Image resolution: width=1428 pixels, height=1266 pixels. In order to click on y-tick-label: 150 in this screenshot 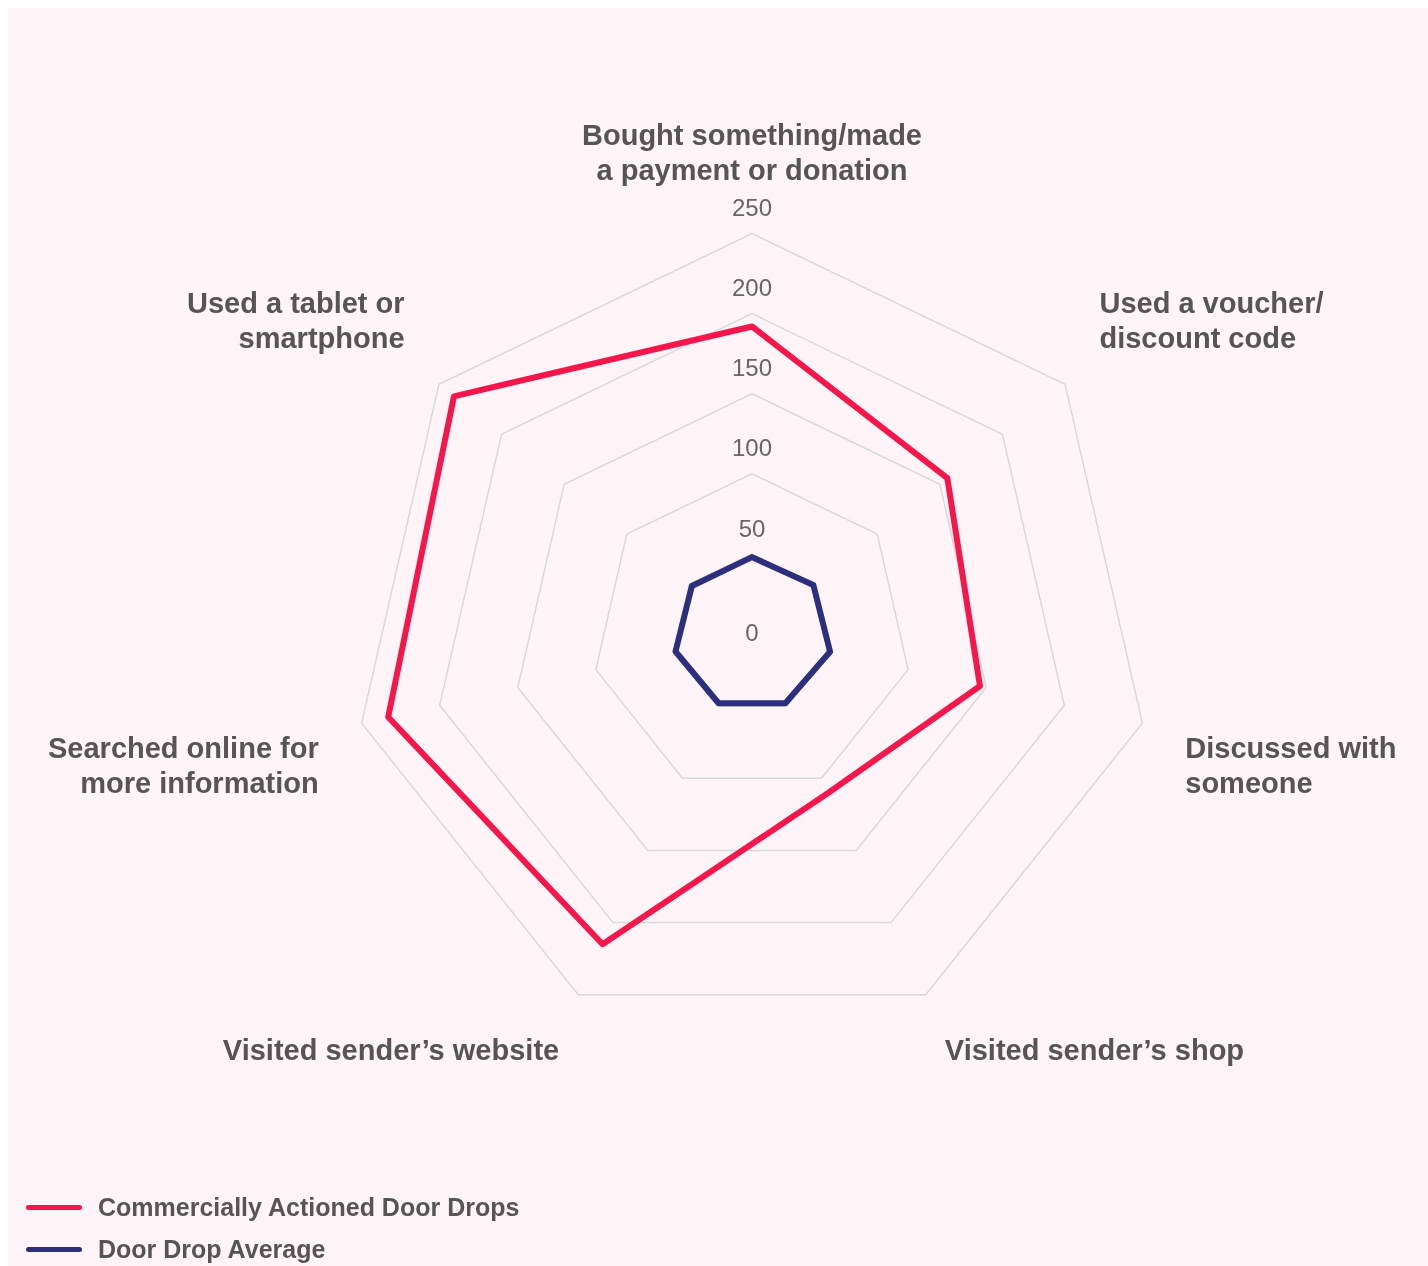, I will do `click(752, 368)`.